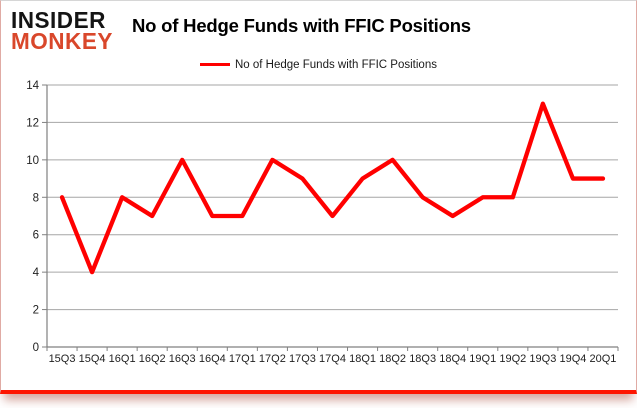 Image resolution: width=637 pixels, height=408 pixels. What do you see at coordinates (62, 41) in the screenshot?
I see `logo-text-monkey: MONKEY` at bounding box center [62, 41].